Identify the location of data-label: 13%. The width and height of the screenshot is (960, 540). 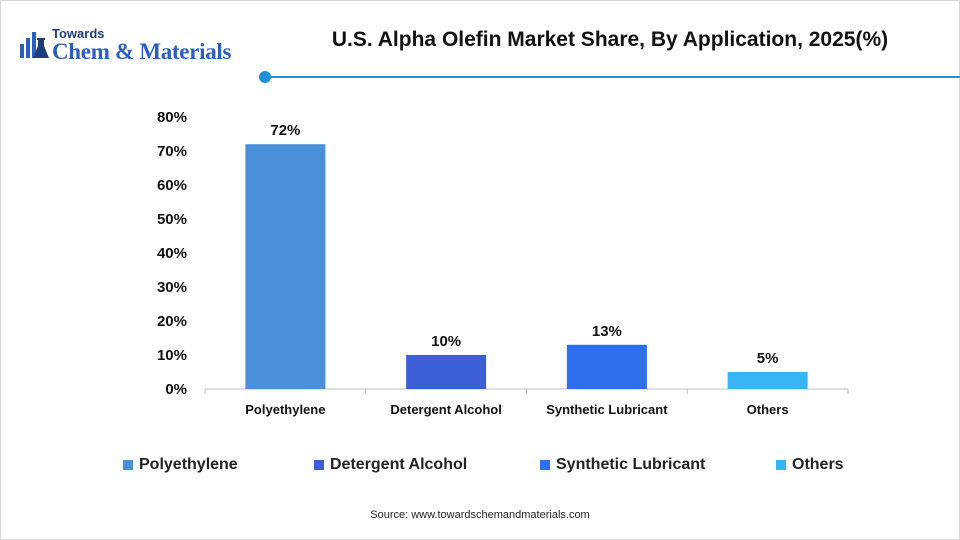
(607, 331).